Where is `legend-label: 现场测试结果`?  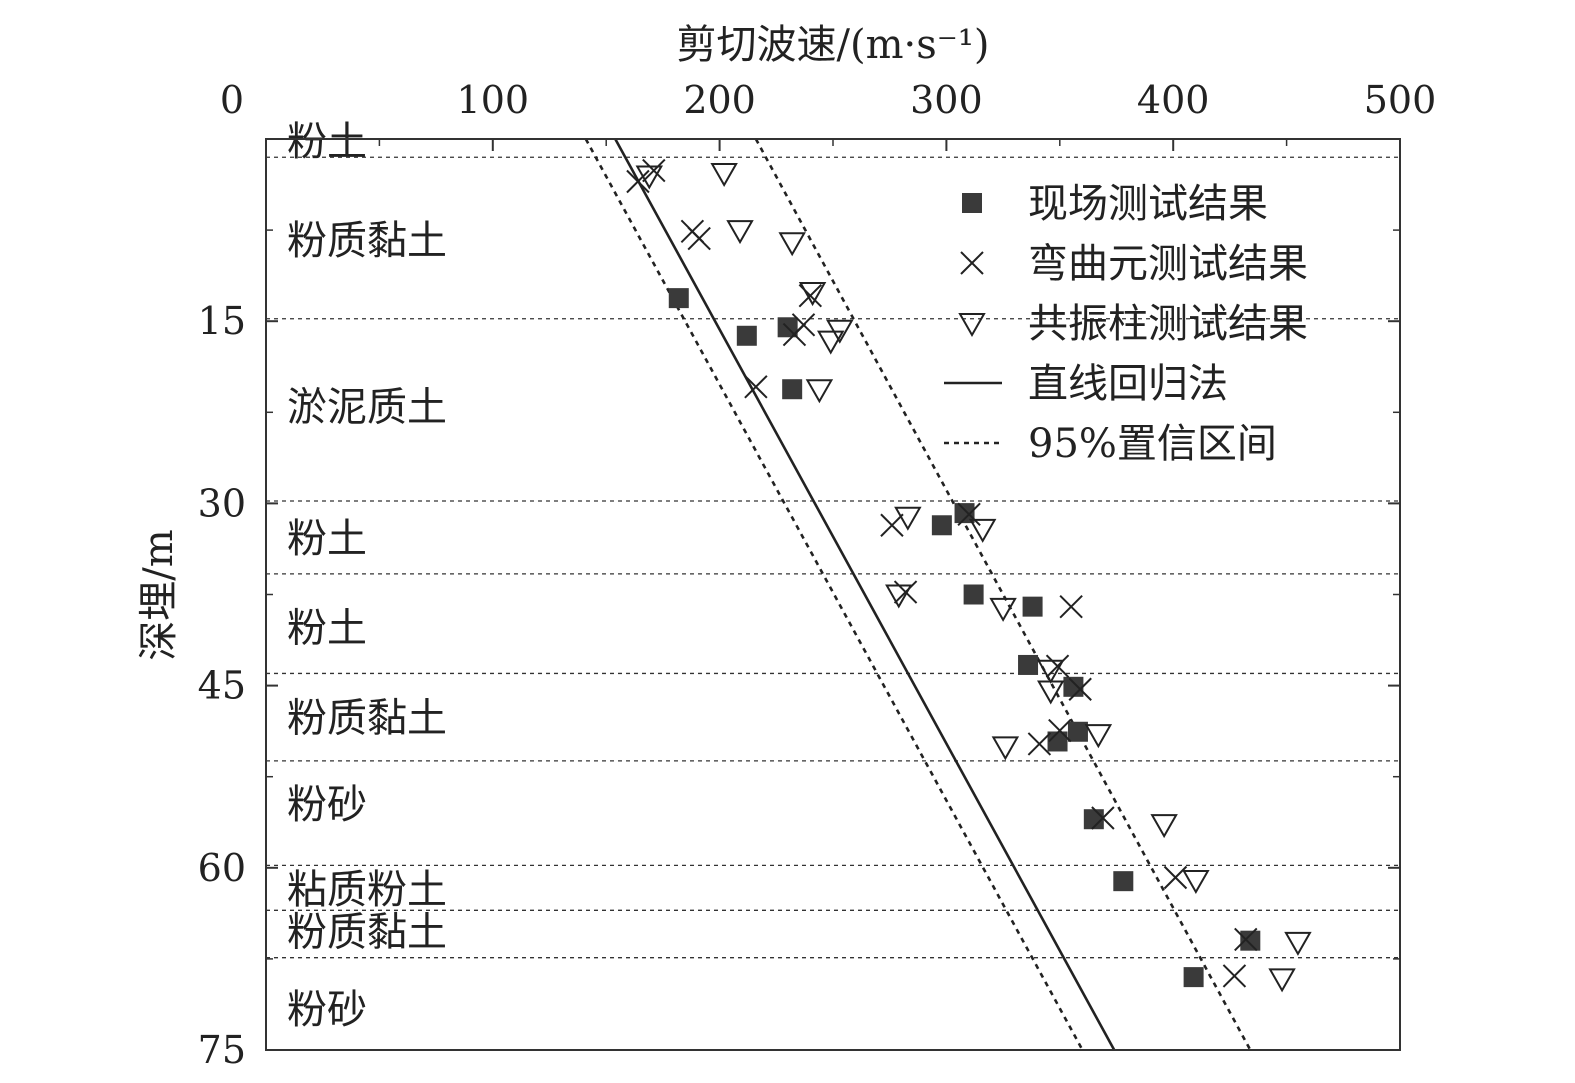 legend-label: 现场测试结果 is located at coordinates (1148, 204).